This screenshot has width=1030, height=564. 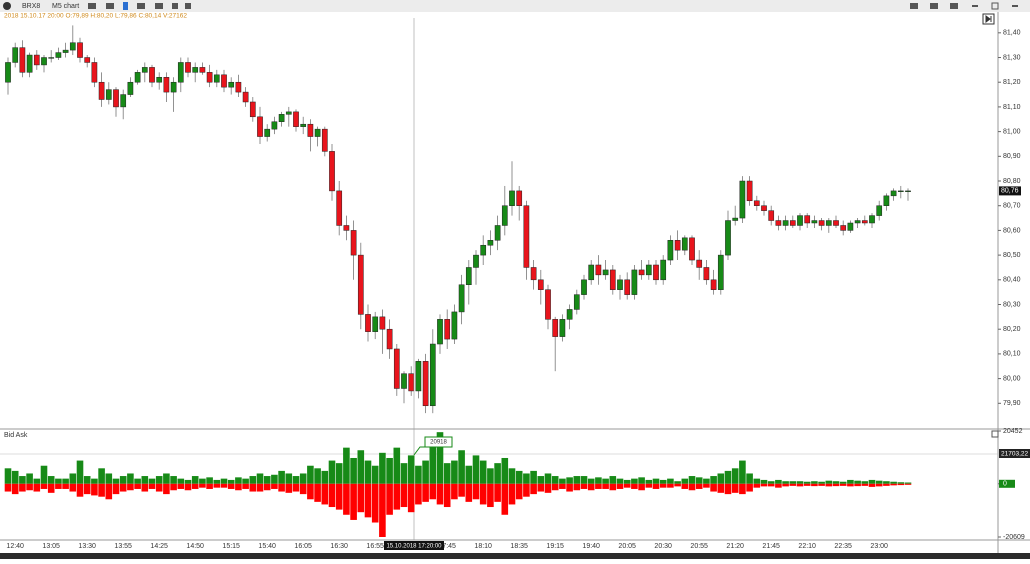 I want to click on symbol: BRX8, so click(x=31, y=6).